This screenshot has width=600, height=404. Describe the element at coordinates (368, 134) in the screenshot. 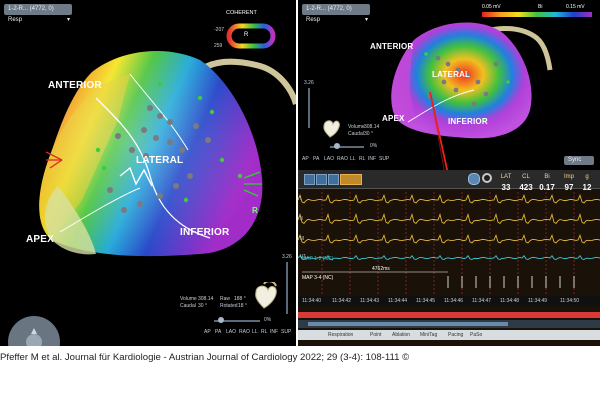

I see `right-caudal-value: 30 °` at that location.